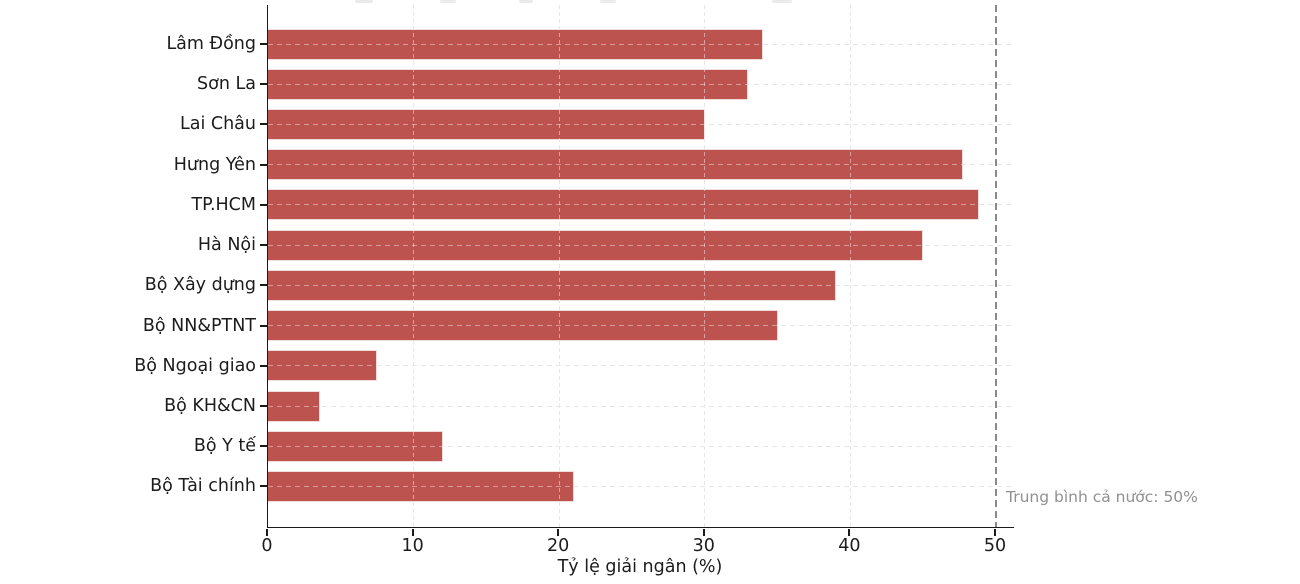  Describe the element at coordinates (703, 546) in the screenshot. I see `x-tick-label: 30` at that location.